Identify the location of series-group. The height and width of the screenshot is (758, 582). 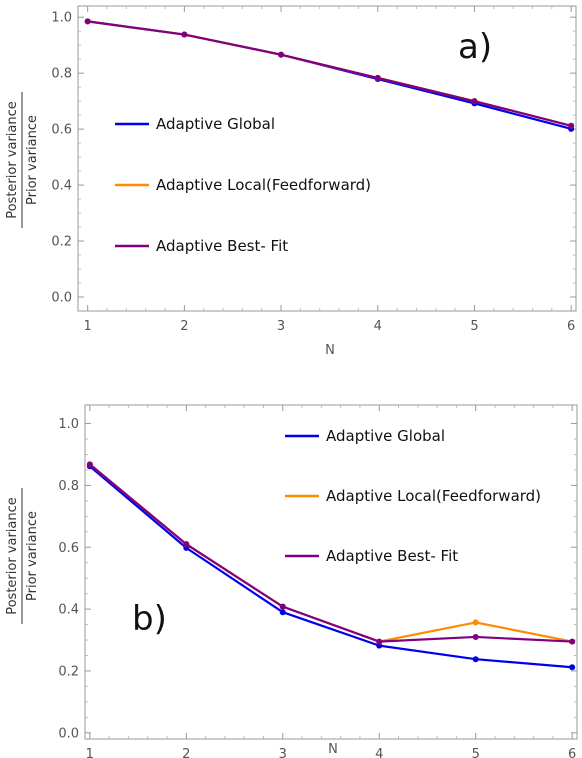
(329, 75).